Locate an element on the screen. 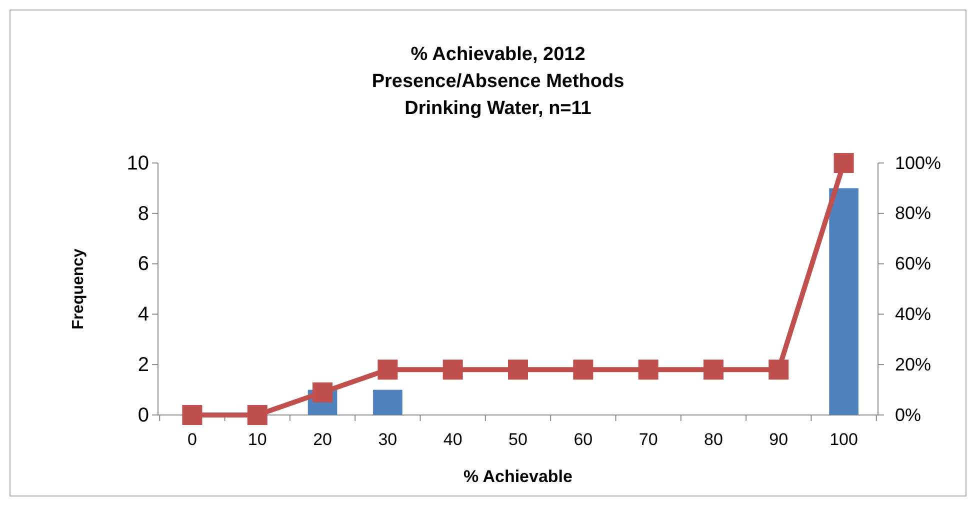  x-tick-label: 0 is located at coordinates (192, 440).